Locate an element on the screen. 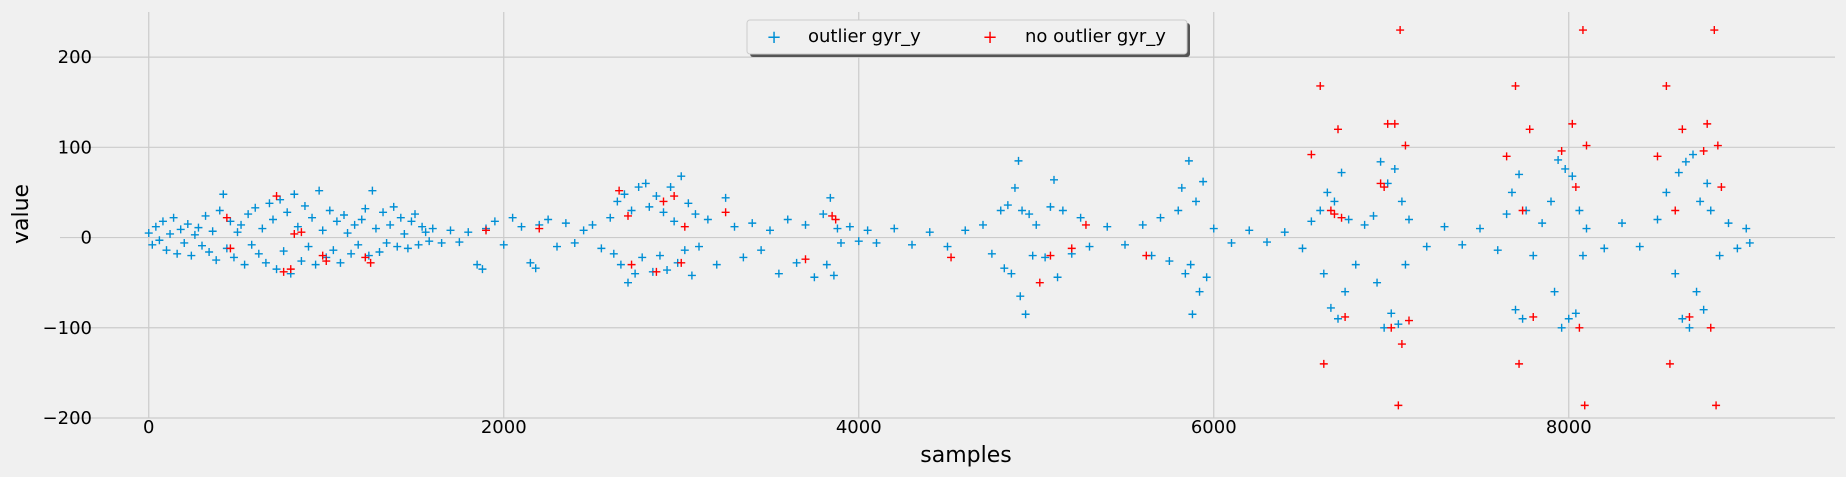  legend-label-no-outlier: no outlier gyr_y is located at coordinates (1095, 36).